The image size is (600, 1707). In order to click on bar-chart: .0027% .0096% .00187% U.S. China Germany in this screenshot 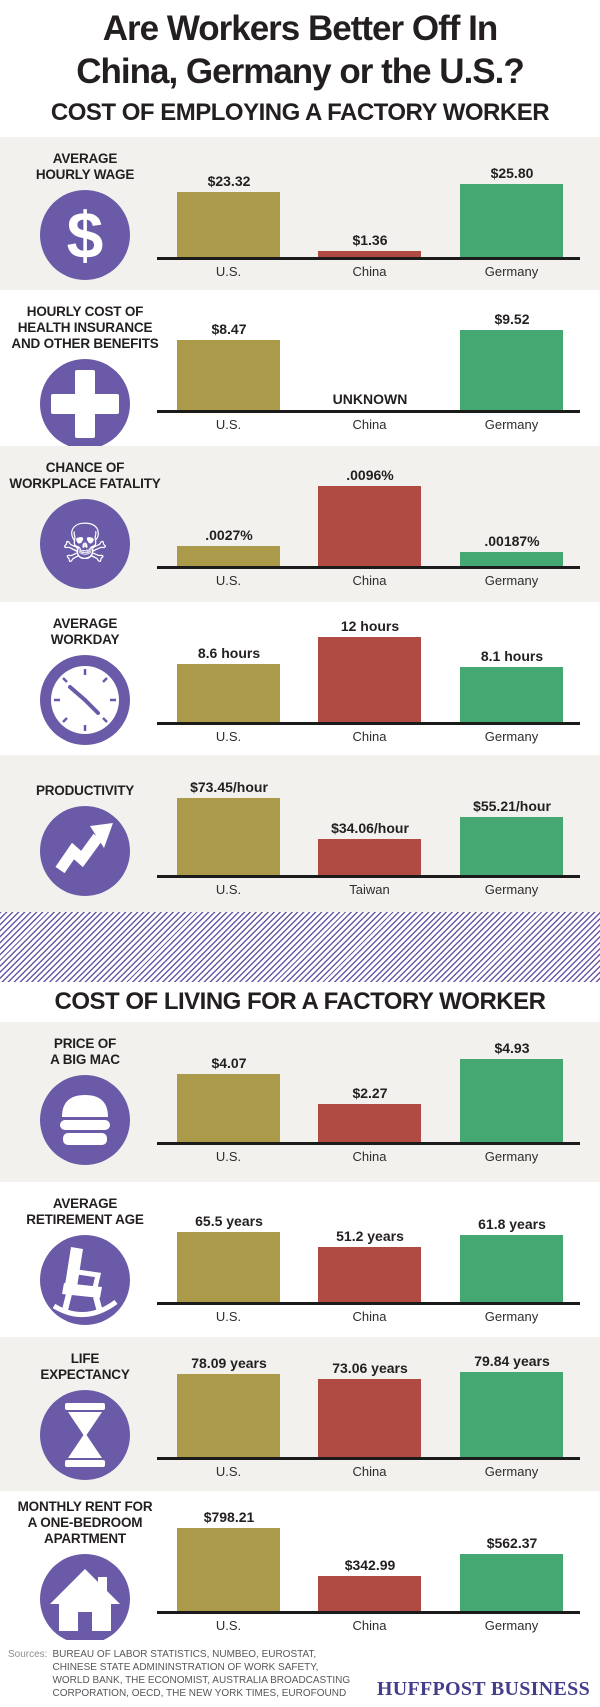, I will do `click(368, 524)`.